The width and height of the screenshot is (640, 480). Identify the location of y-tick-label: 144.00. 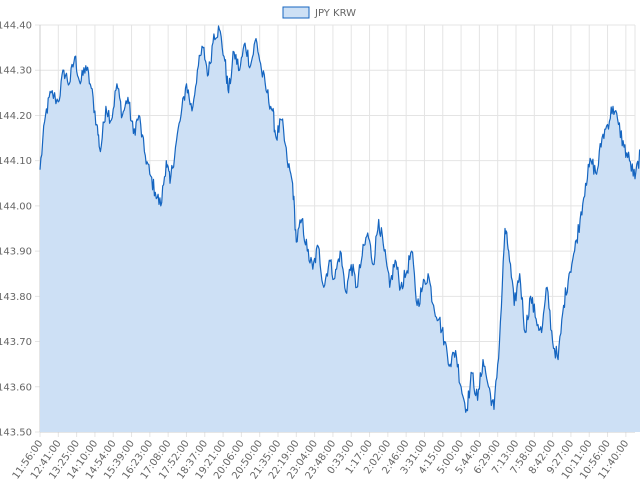
(16, 206).